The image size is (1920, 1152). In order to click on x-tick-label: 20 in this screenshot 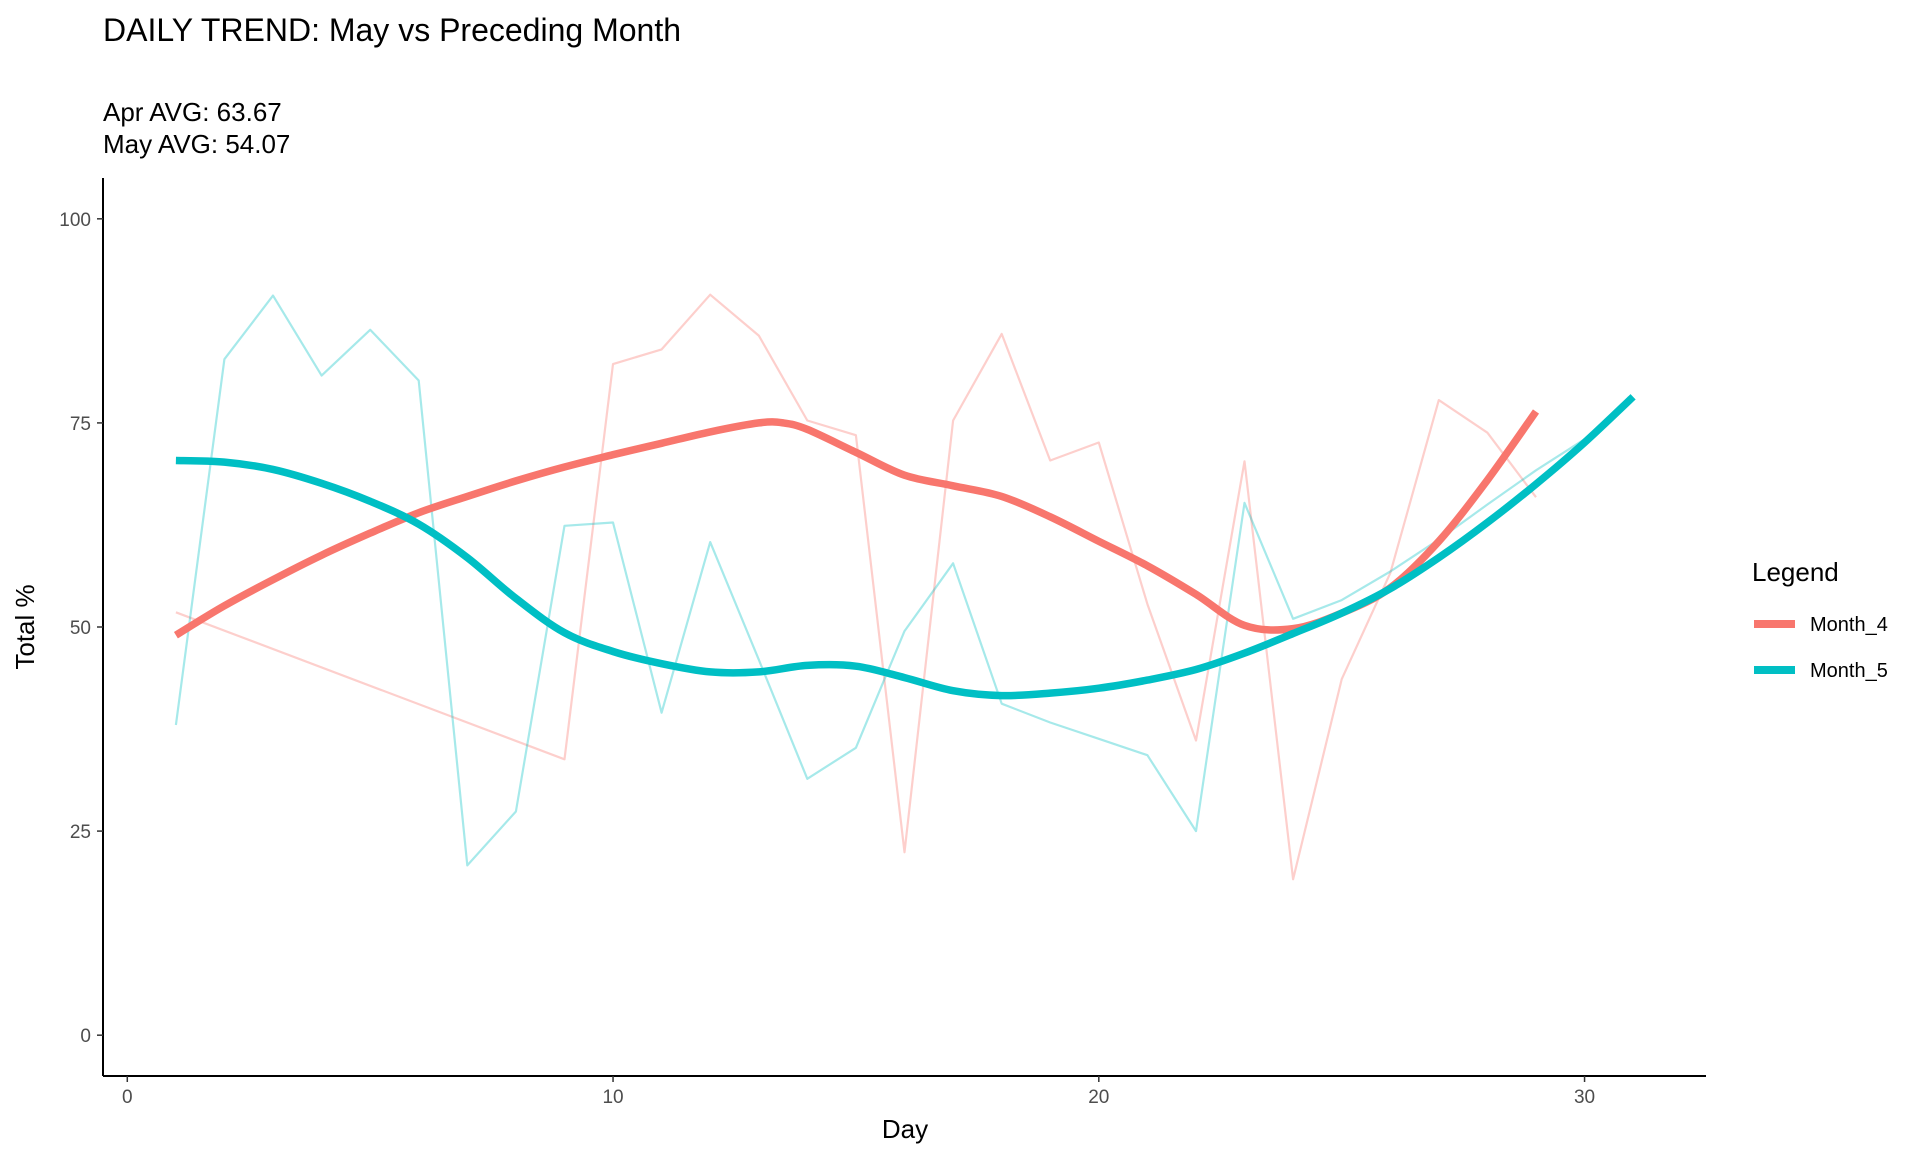, I will do `click(1098, 1097)`.